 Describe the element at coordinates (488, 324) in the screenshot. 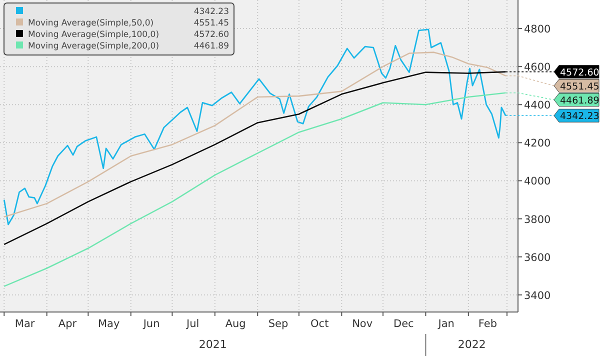

I see `x-tick-label: Feb` at that location.